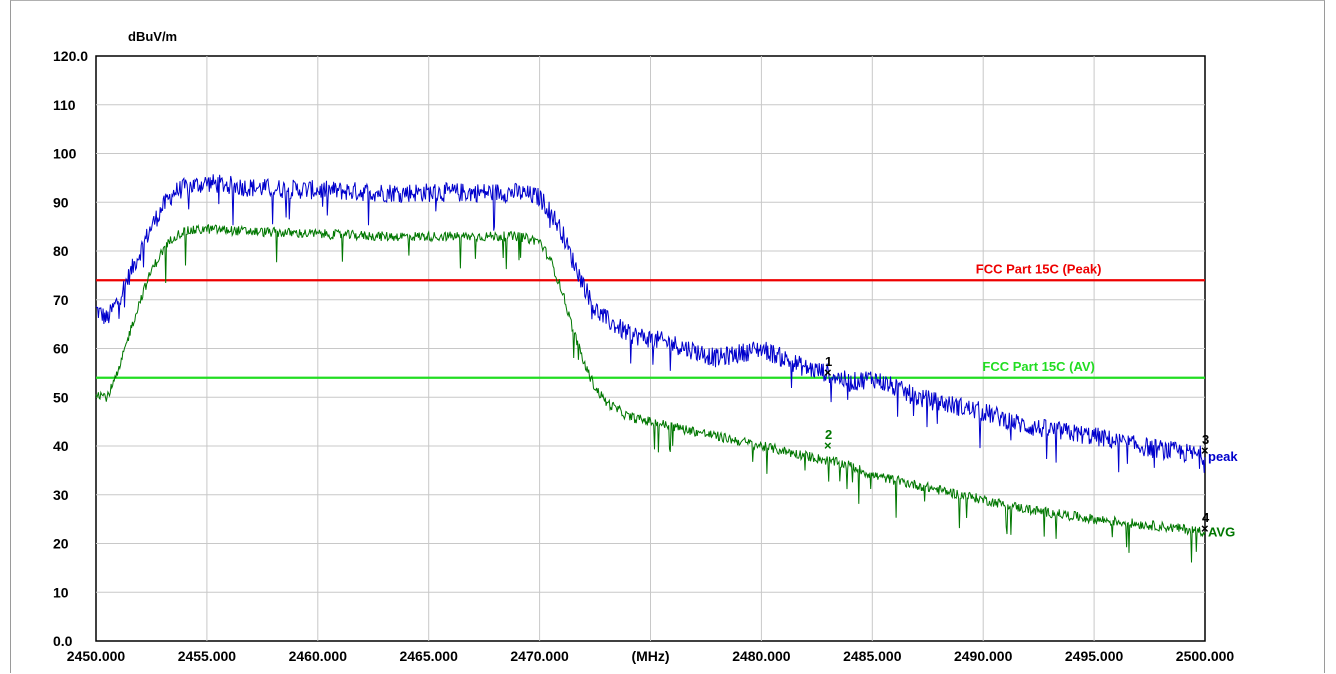  I want to click on marker-number: 4, so click(1206, 517).